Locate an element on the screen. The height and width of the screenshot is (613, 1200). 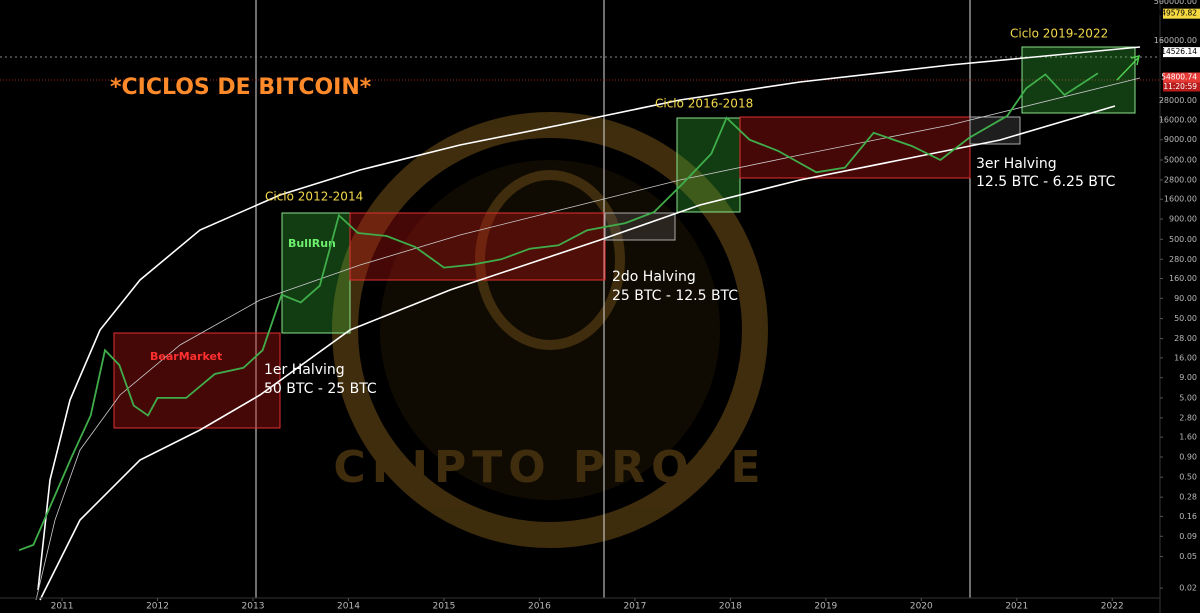
x-tick-label: 2018 is located at coordinates (730, 607).